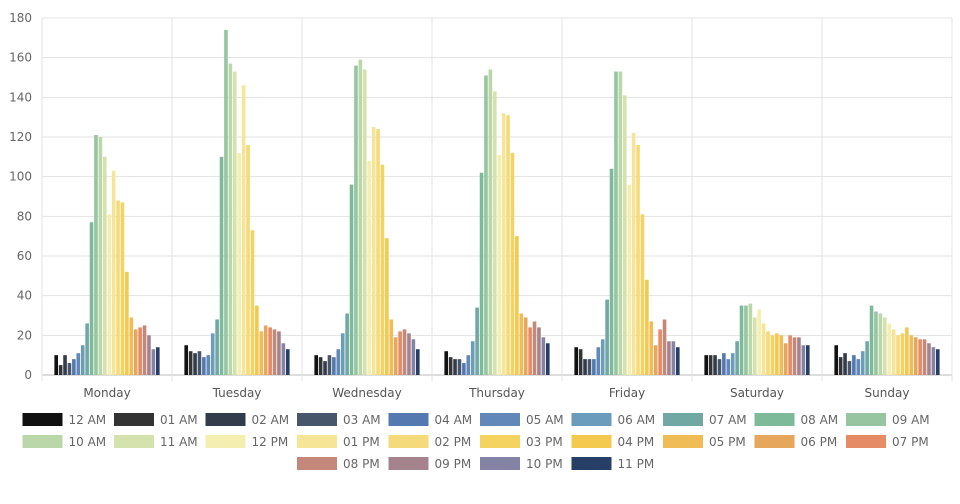 This screenshot has height=504, width=960. What do you see at coordinates (887, 442) in the screenshot?
I see `legend-item: 07 PM` at bounding box center [887, 442].